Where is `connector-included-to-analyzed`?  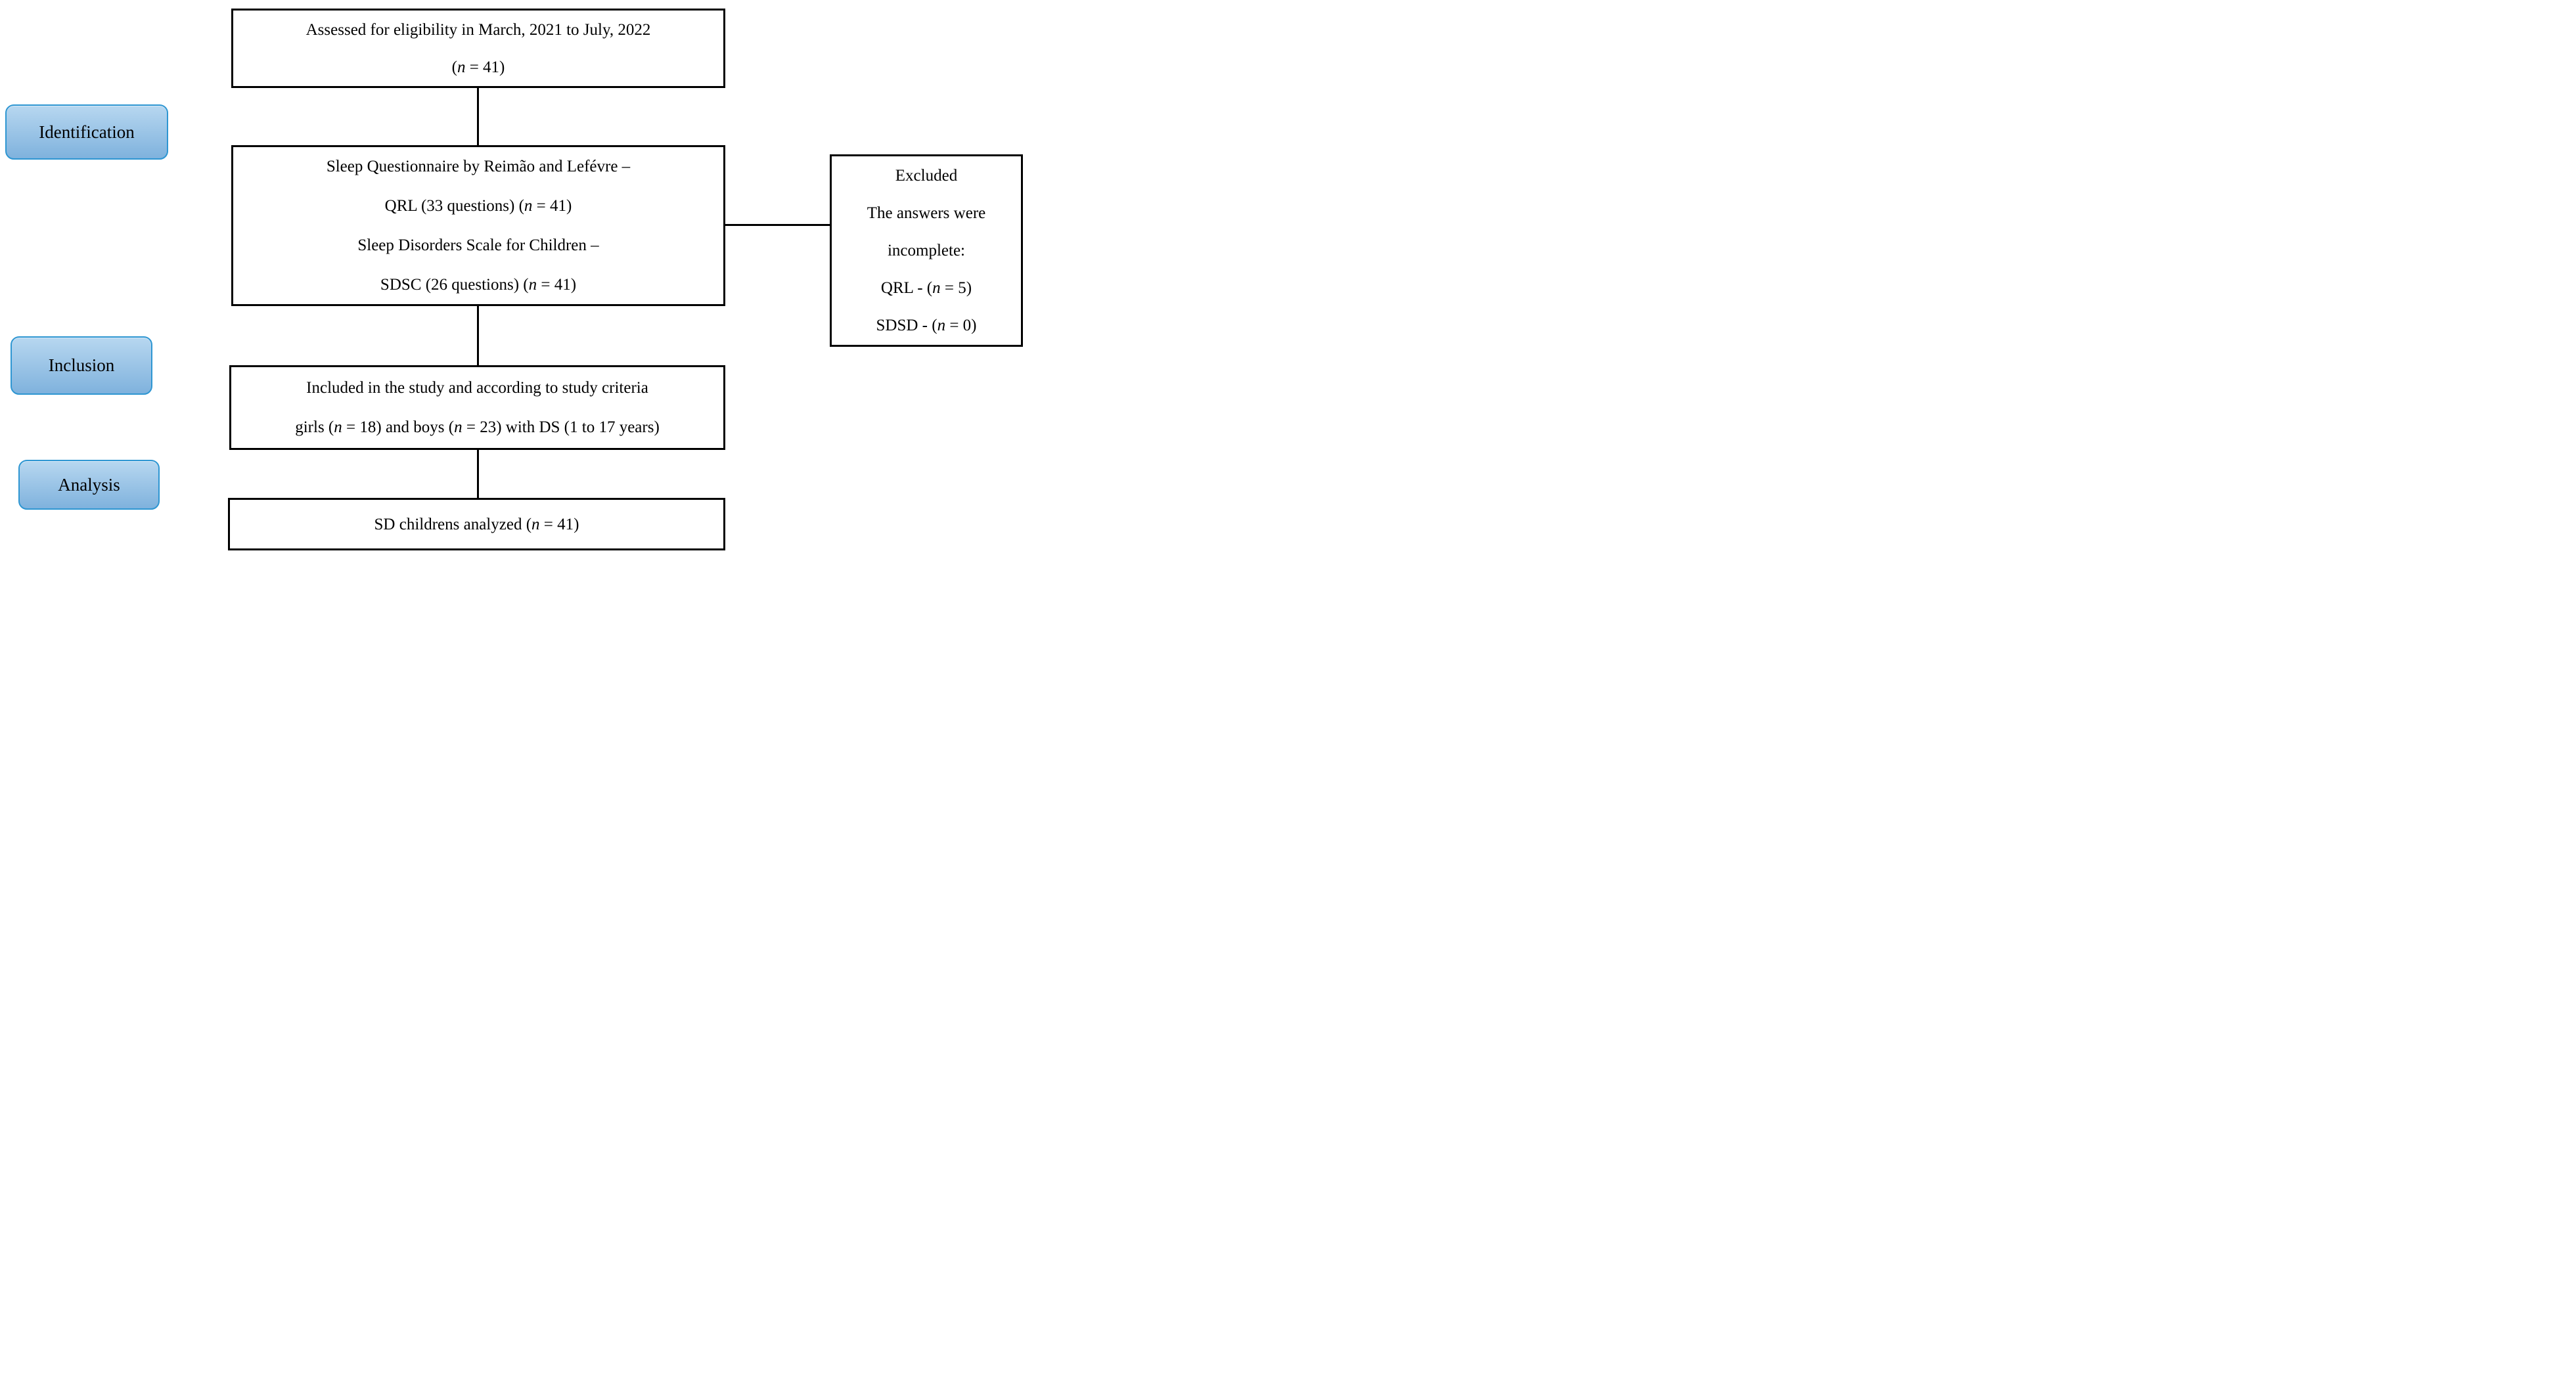 connector-included-to-analyzed is located at coordinates (478, 474).